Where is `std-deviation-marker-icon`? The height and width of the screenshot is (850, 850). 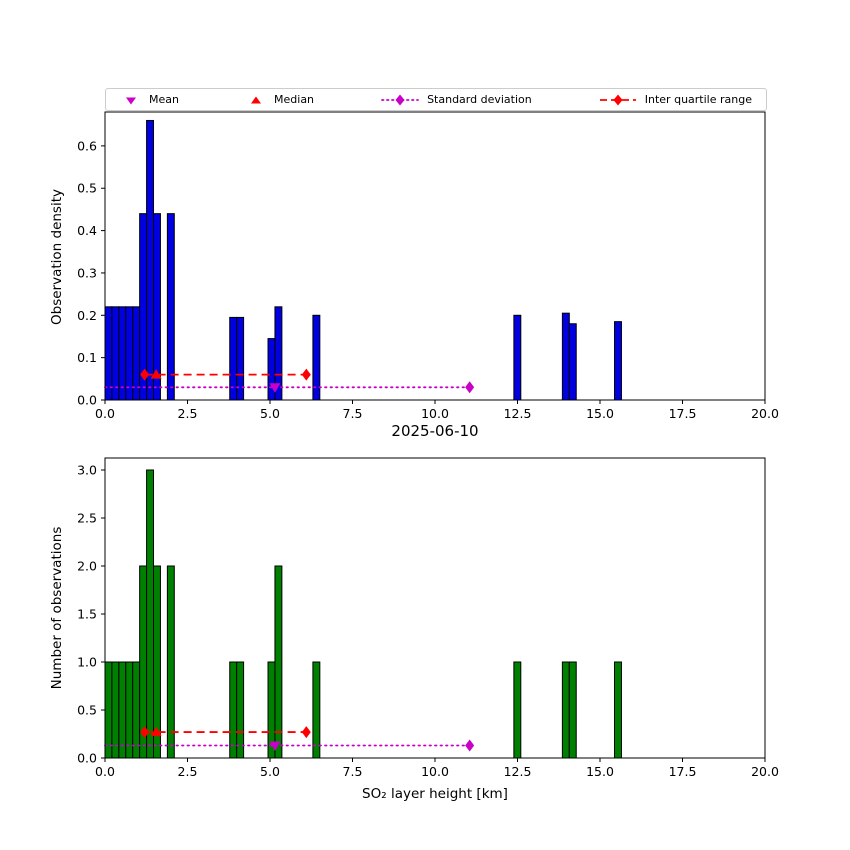 std-deviation-marker-icon is located at coordinates (400, 99).